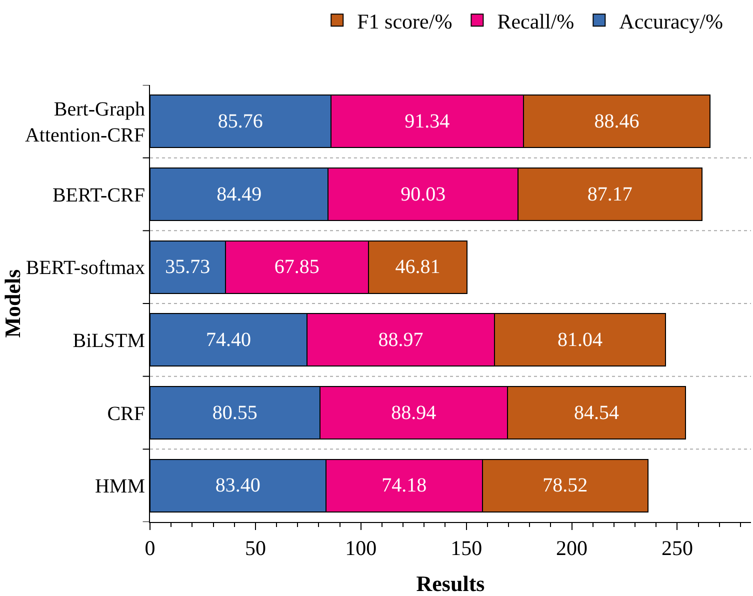  What do you see at coordinates (109, 341) in the screenshot?
I see `y-tick-label: BiLSTM` at bounding box center [109, 341].